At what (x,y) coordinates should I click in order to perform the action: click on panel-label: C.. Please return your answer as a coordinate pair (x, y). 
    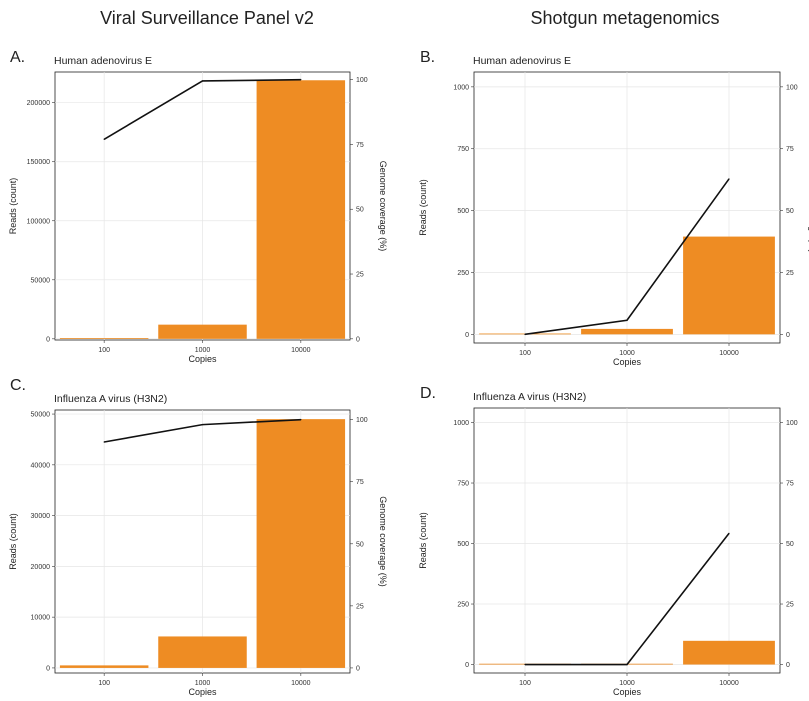
    Looking at the image, I should click on (18, 385).